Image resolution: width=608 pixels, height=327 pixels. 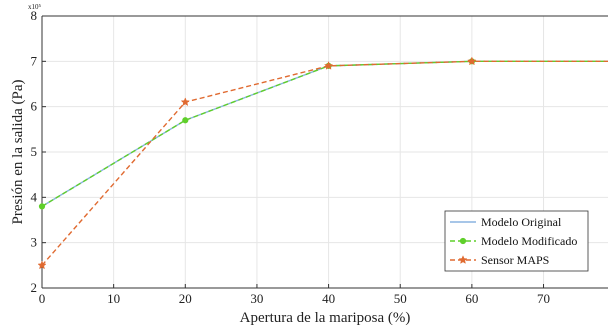 I want to click on x-axis-label: Apertura de la mariposa (%), so click(x=325, y=318).